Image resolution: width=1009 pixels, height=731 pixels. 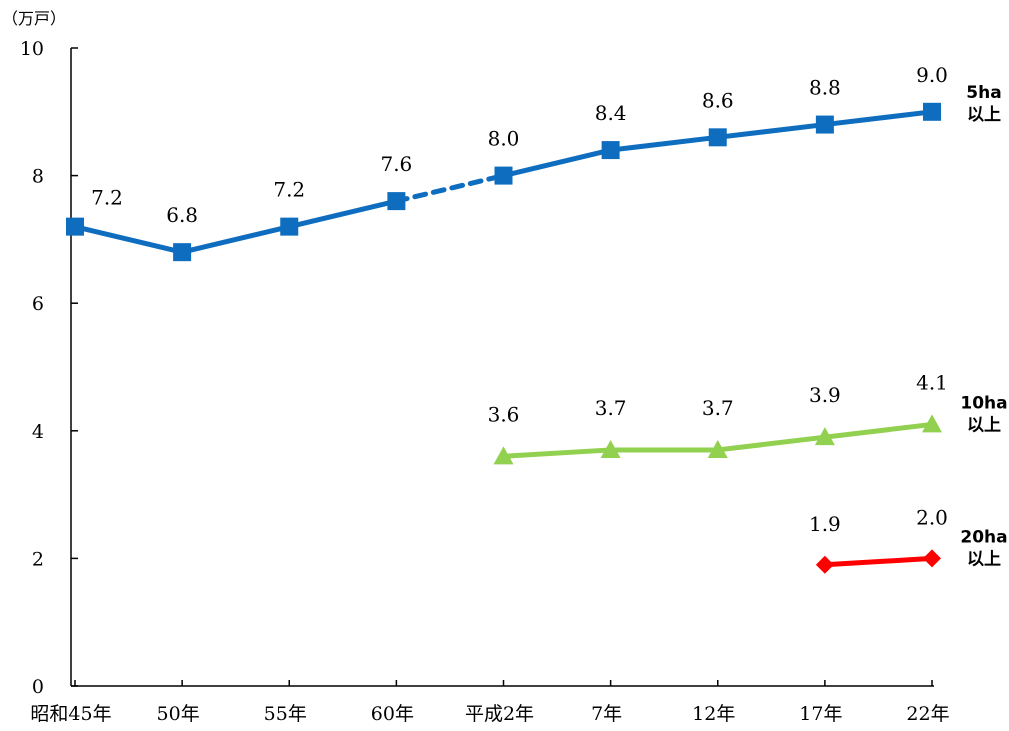 What do you see at coordinates (932, 517) in the screenshot?
I see `data-label: 2.0` at bounding box center [932, 517].